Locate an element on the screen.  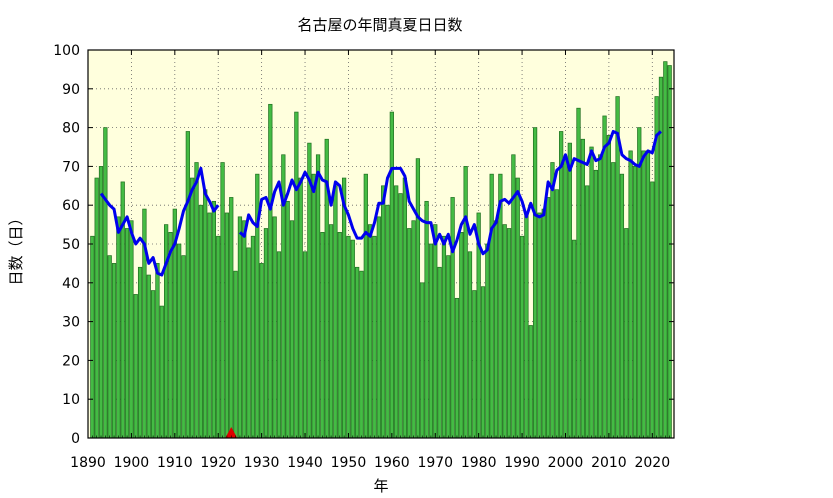
bar-1947 is located at coordinates (335, 312).